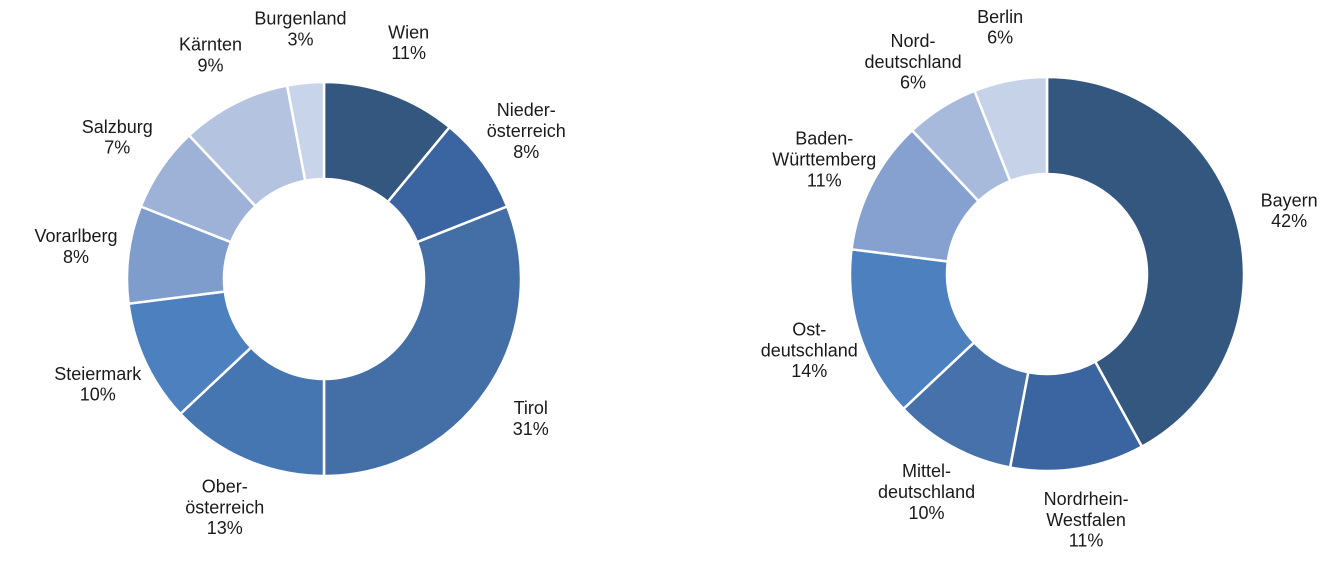  What do you see at coordinates (531, 408) in the screenshot?
I see `slice-label: Tirol` at bounding box center [531, 408].